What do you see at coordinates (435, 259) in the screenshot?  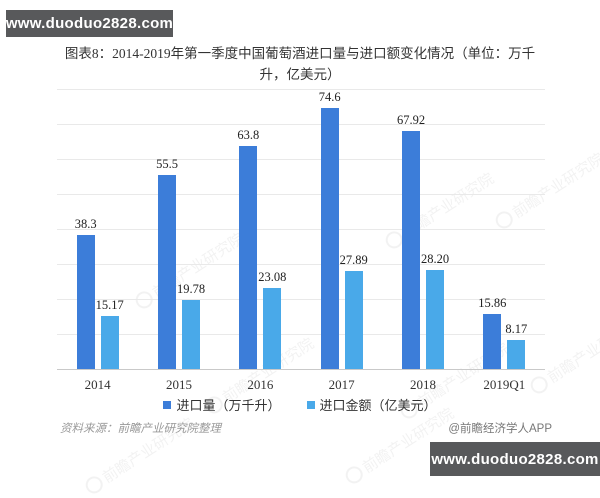 I see `bar-value-label: 28.20` at bounding box center [435, 259].